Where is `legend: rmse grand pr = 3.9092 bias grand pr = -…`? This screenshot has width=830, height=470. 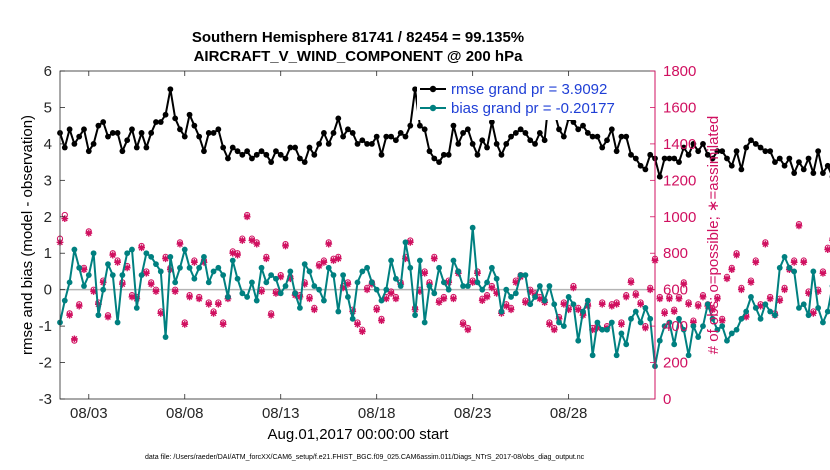
legend: rmse grand pr = 3.9092 bias grand pr = -… is located at coordinates (533, 99).